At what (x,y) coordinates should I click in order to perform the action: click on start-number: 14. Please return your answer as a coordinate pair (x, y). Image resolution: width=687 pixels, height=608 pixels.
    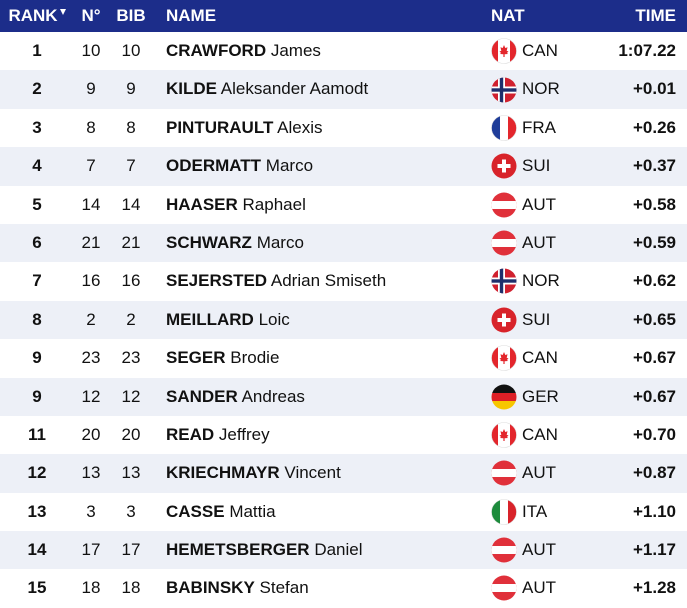
    Looking at the image, I should click on (91, 204).